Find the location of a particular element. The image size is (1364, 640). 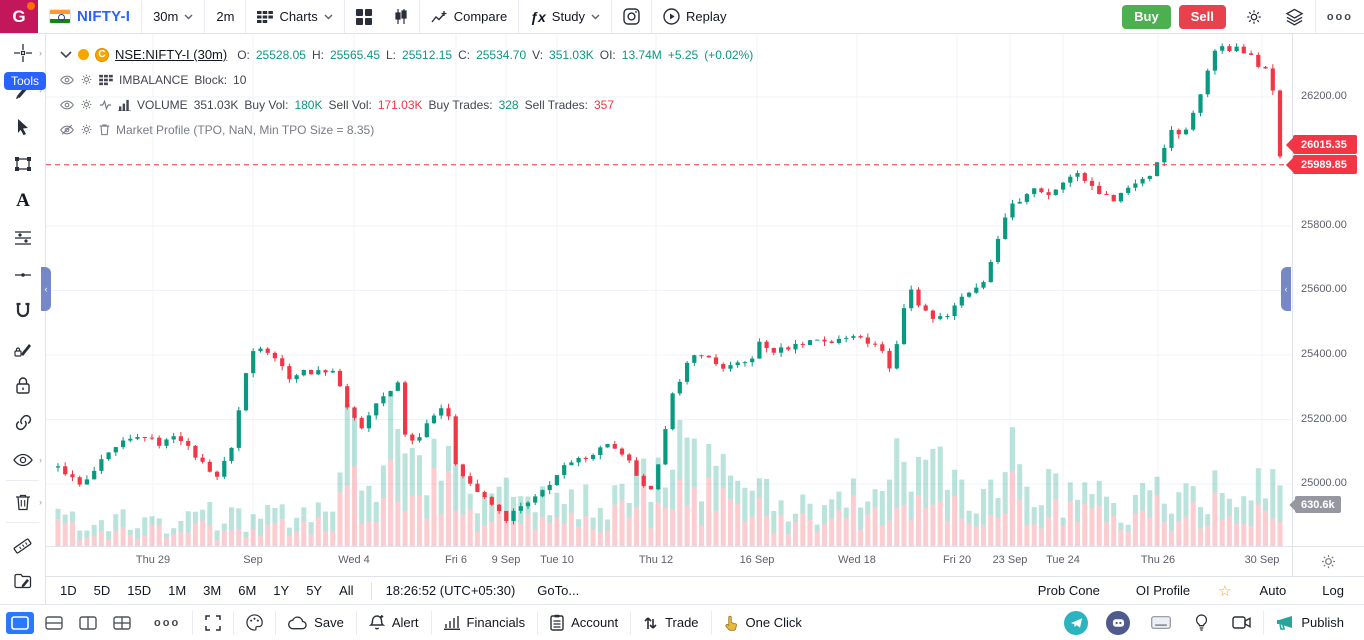

time-axis-label: 9 Sep is located at coordinates (506, 560).